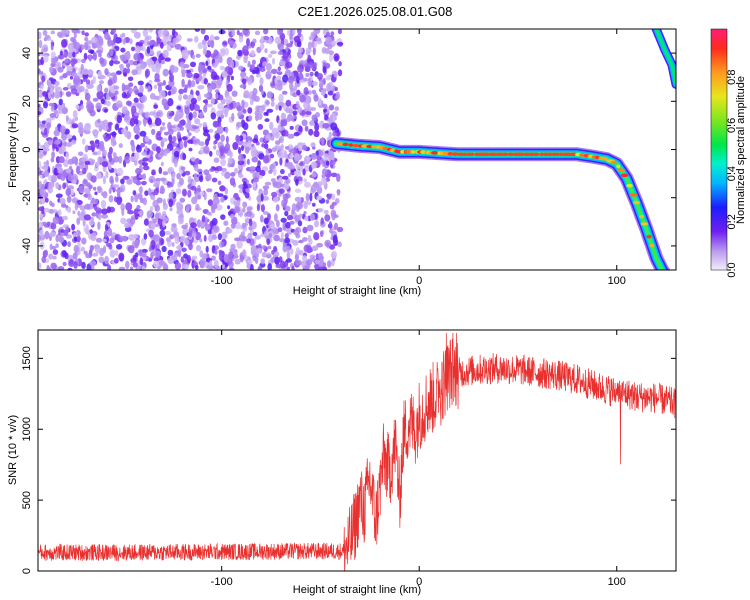  Describe the element at coordinates (617, 281) in the screenshot. I see `x-tick-label: 100` at that location.